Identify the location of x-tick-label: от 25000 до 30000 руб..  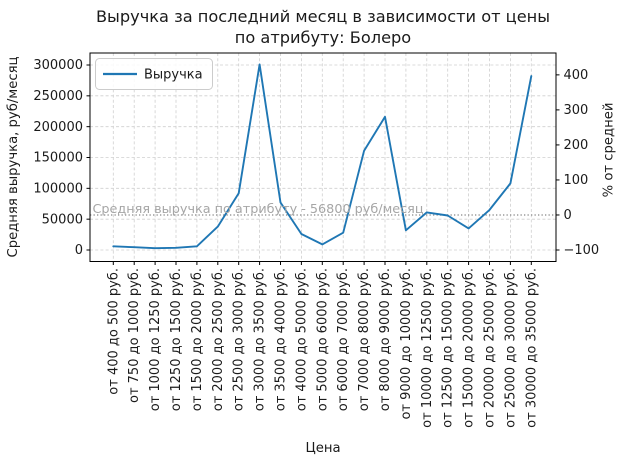
(510, 348).